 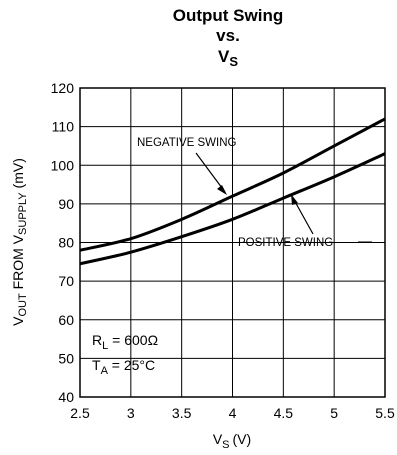 I want to click on y-axis-label-v1: V, so click(x=18, y=321).